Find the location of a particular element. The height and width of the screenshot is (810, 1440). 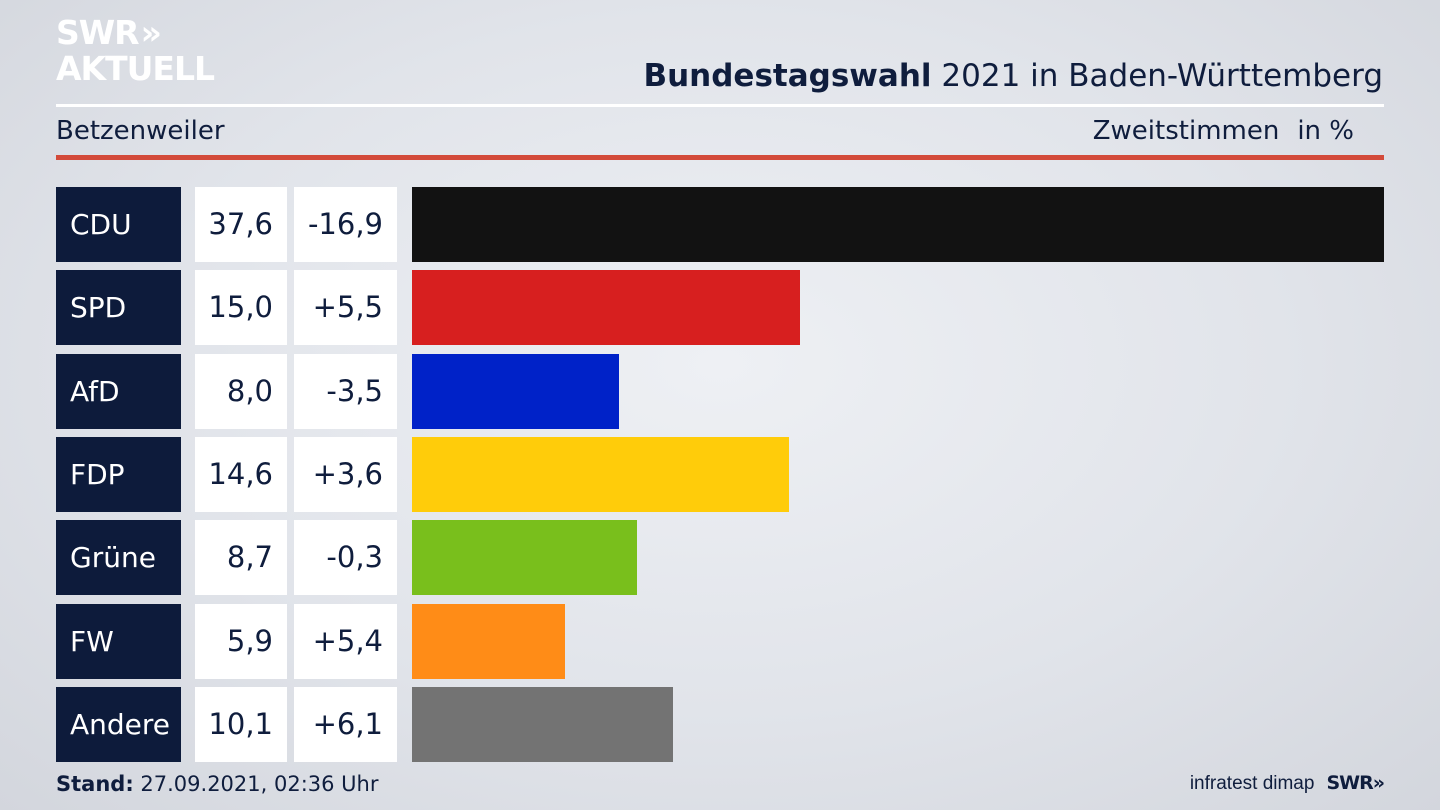

measure-name: Zweitstimmen is located at coordinates (1186, 131).